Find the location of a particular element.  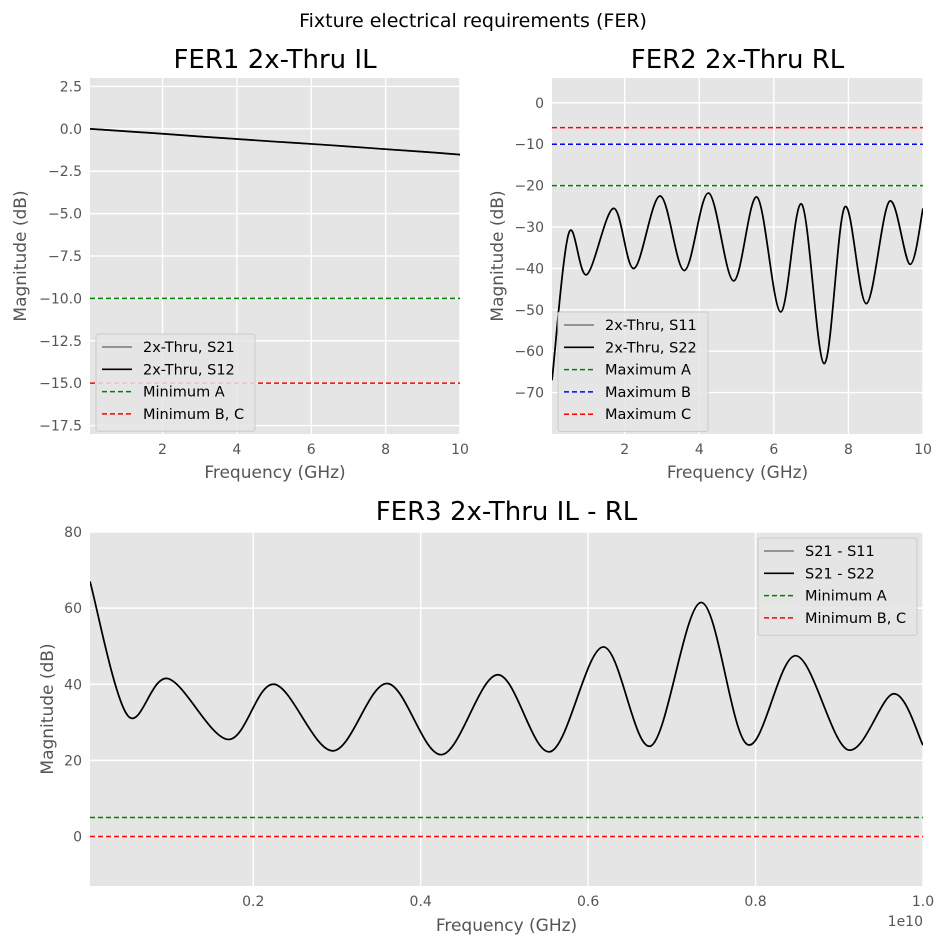

figure-suptitle: Fixture electrical requirements (FER) is located at coordinates (473, 21).